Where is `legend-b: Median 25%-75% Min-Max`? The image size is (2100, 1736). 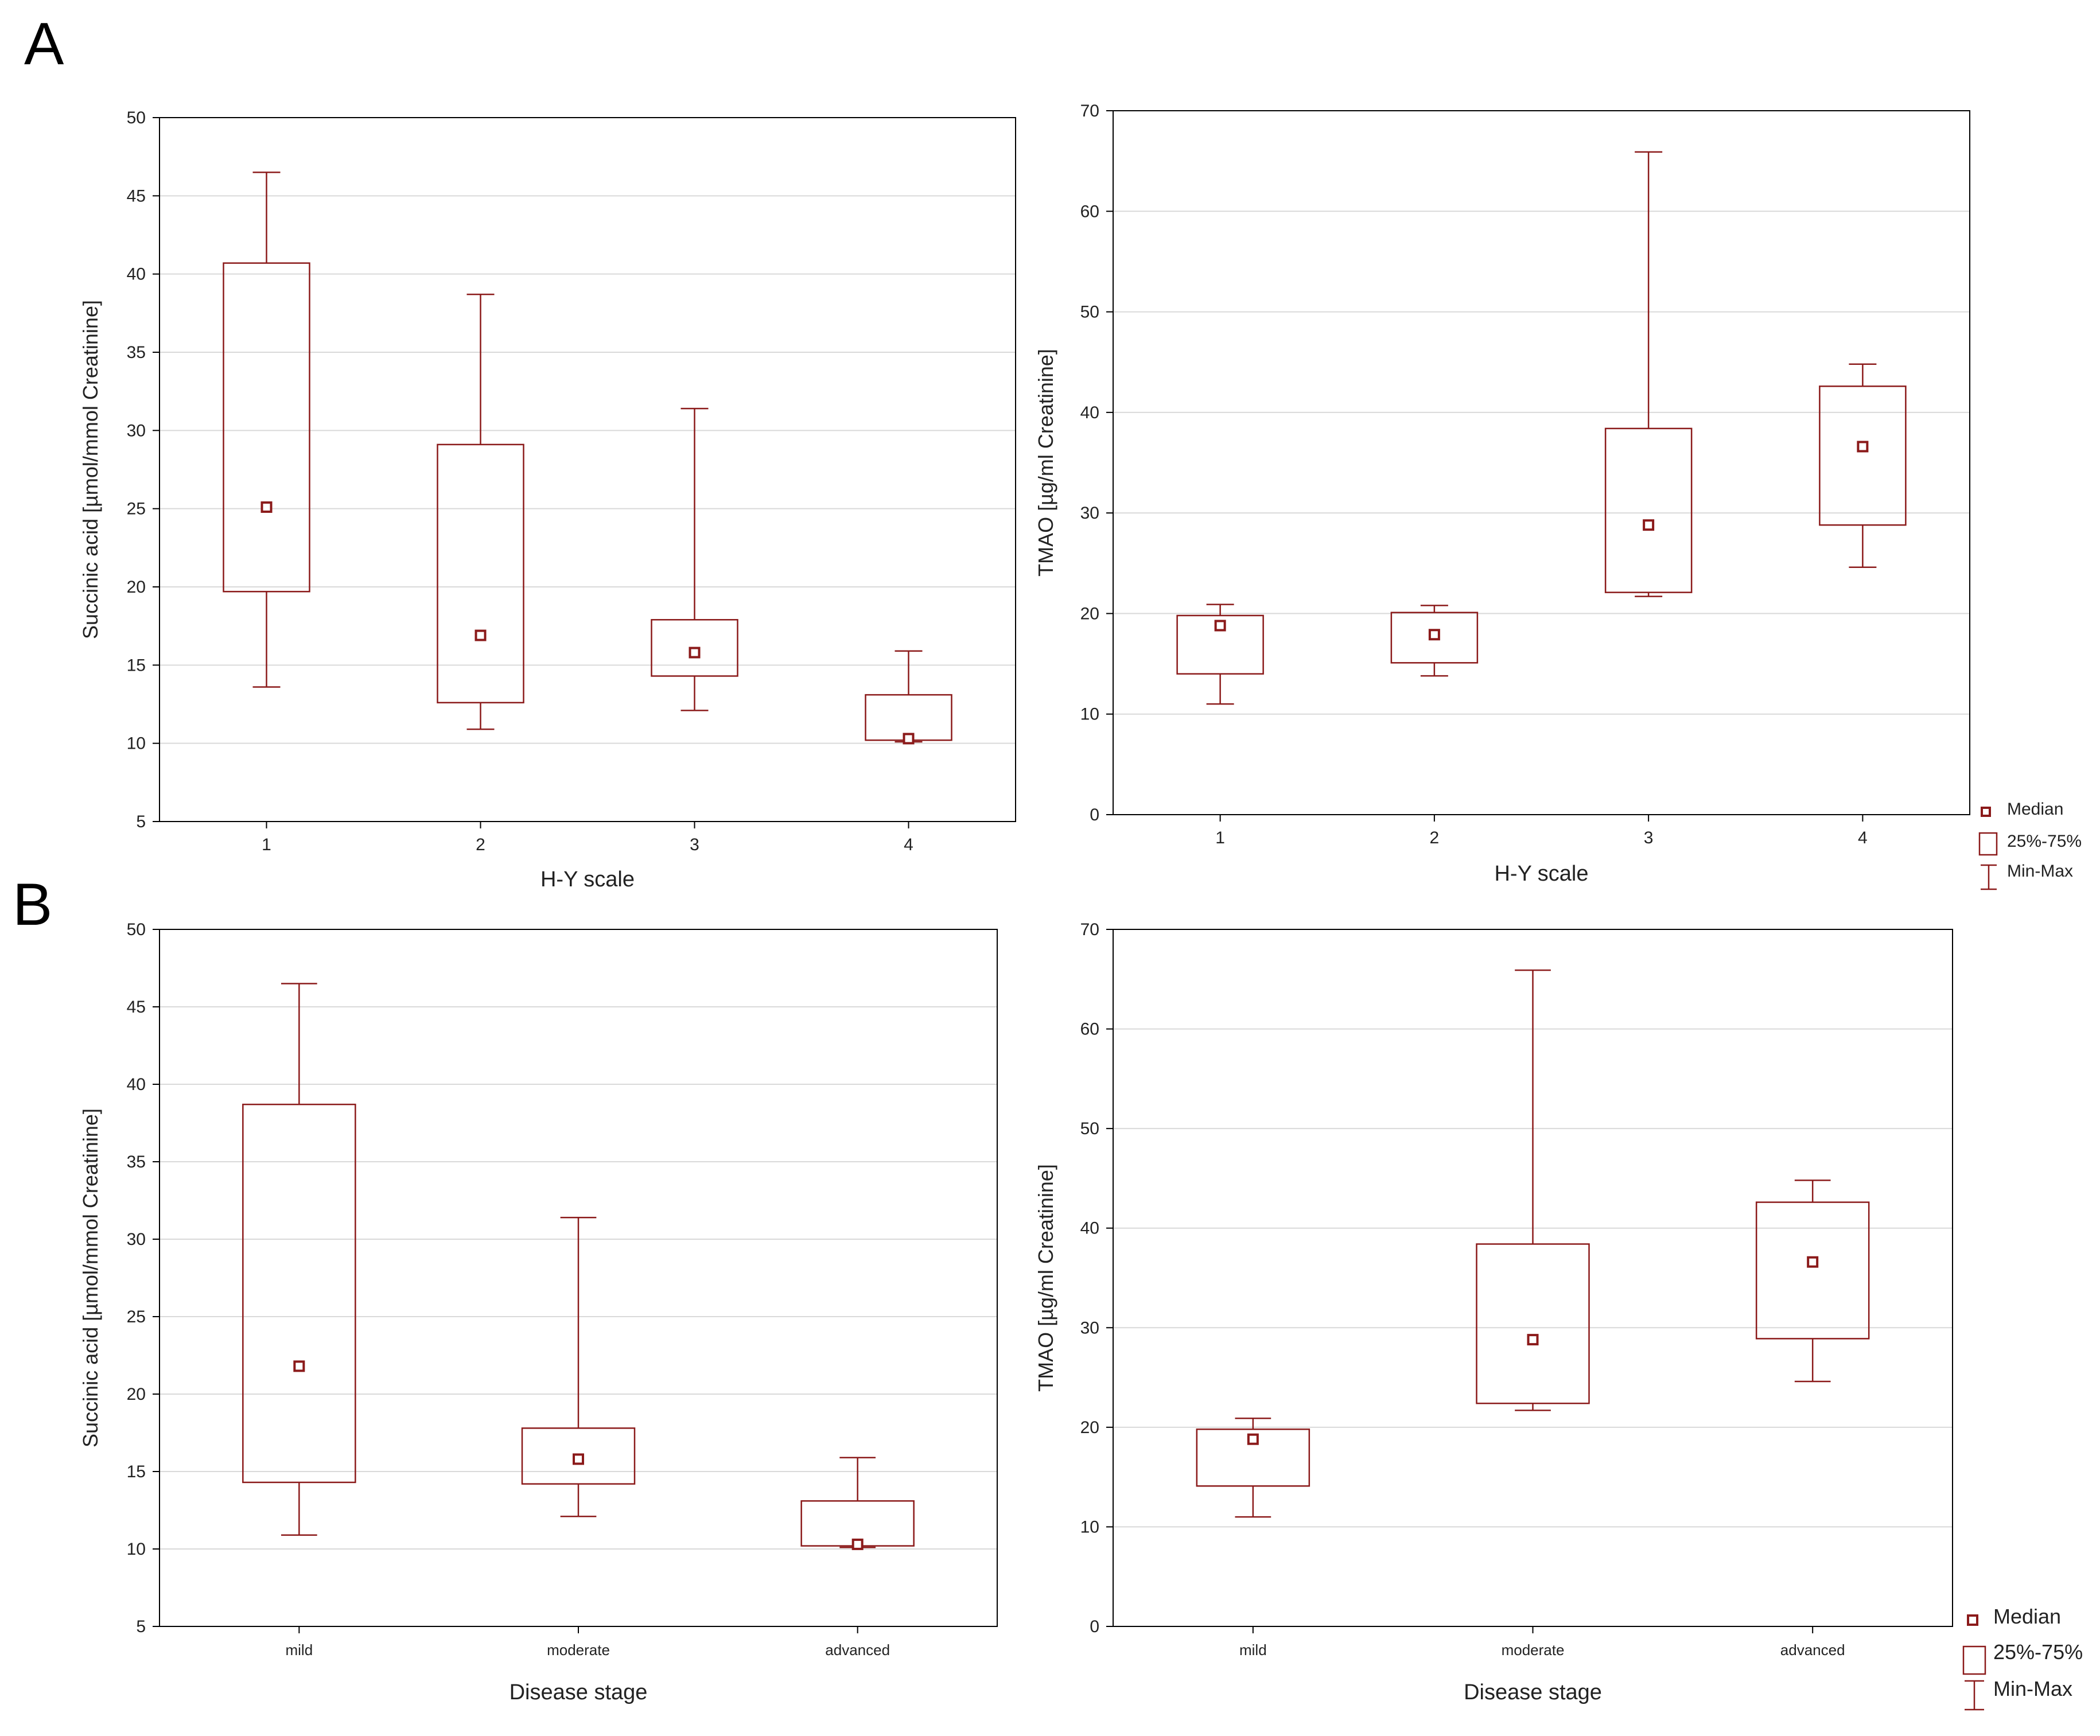 legend-b: Median 25%-75% Min-Max is located at coordinates (2022, 1658).